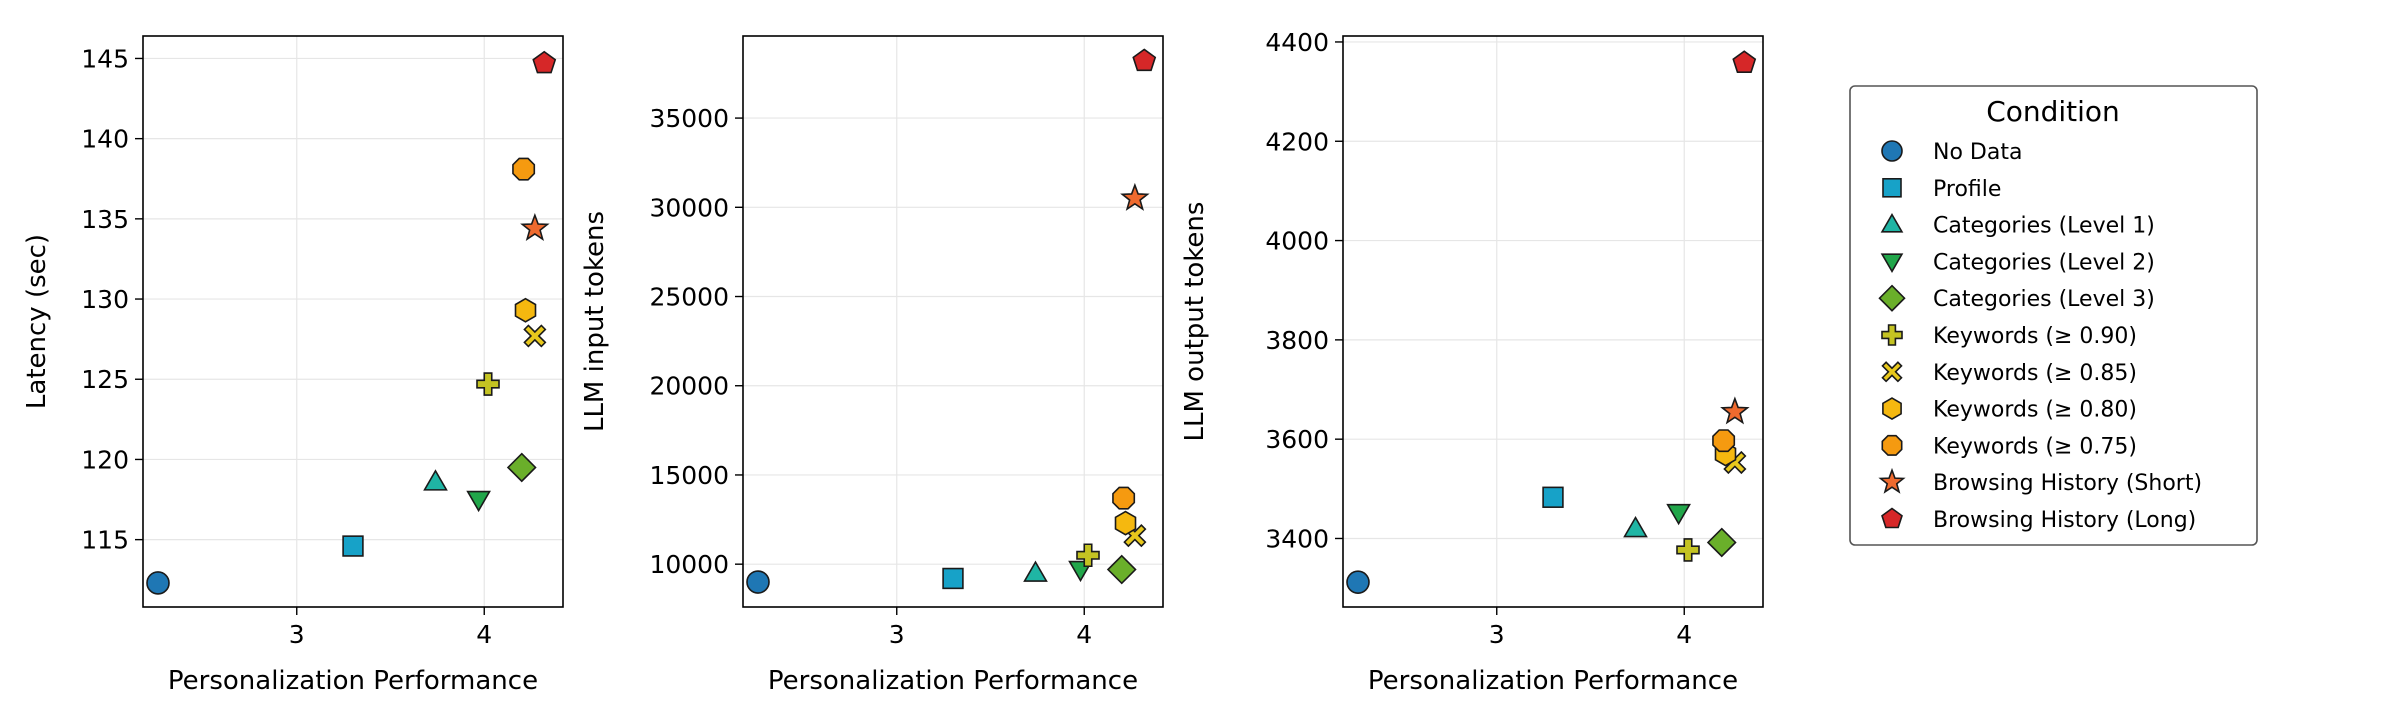  Describe the element at coordinates (105, 540) in the screenshot. I see `y-tick-label: 115` at that location.